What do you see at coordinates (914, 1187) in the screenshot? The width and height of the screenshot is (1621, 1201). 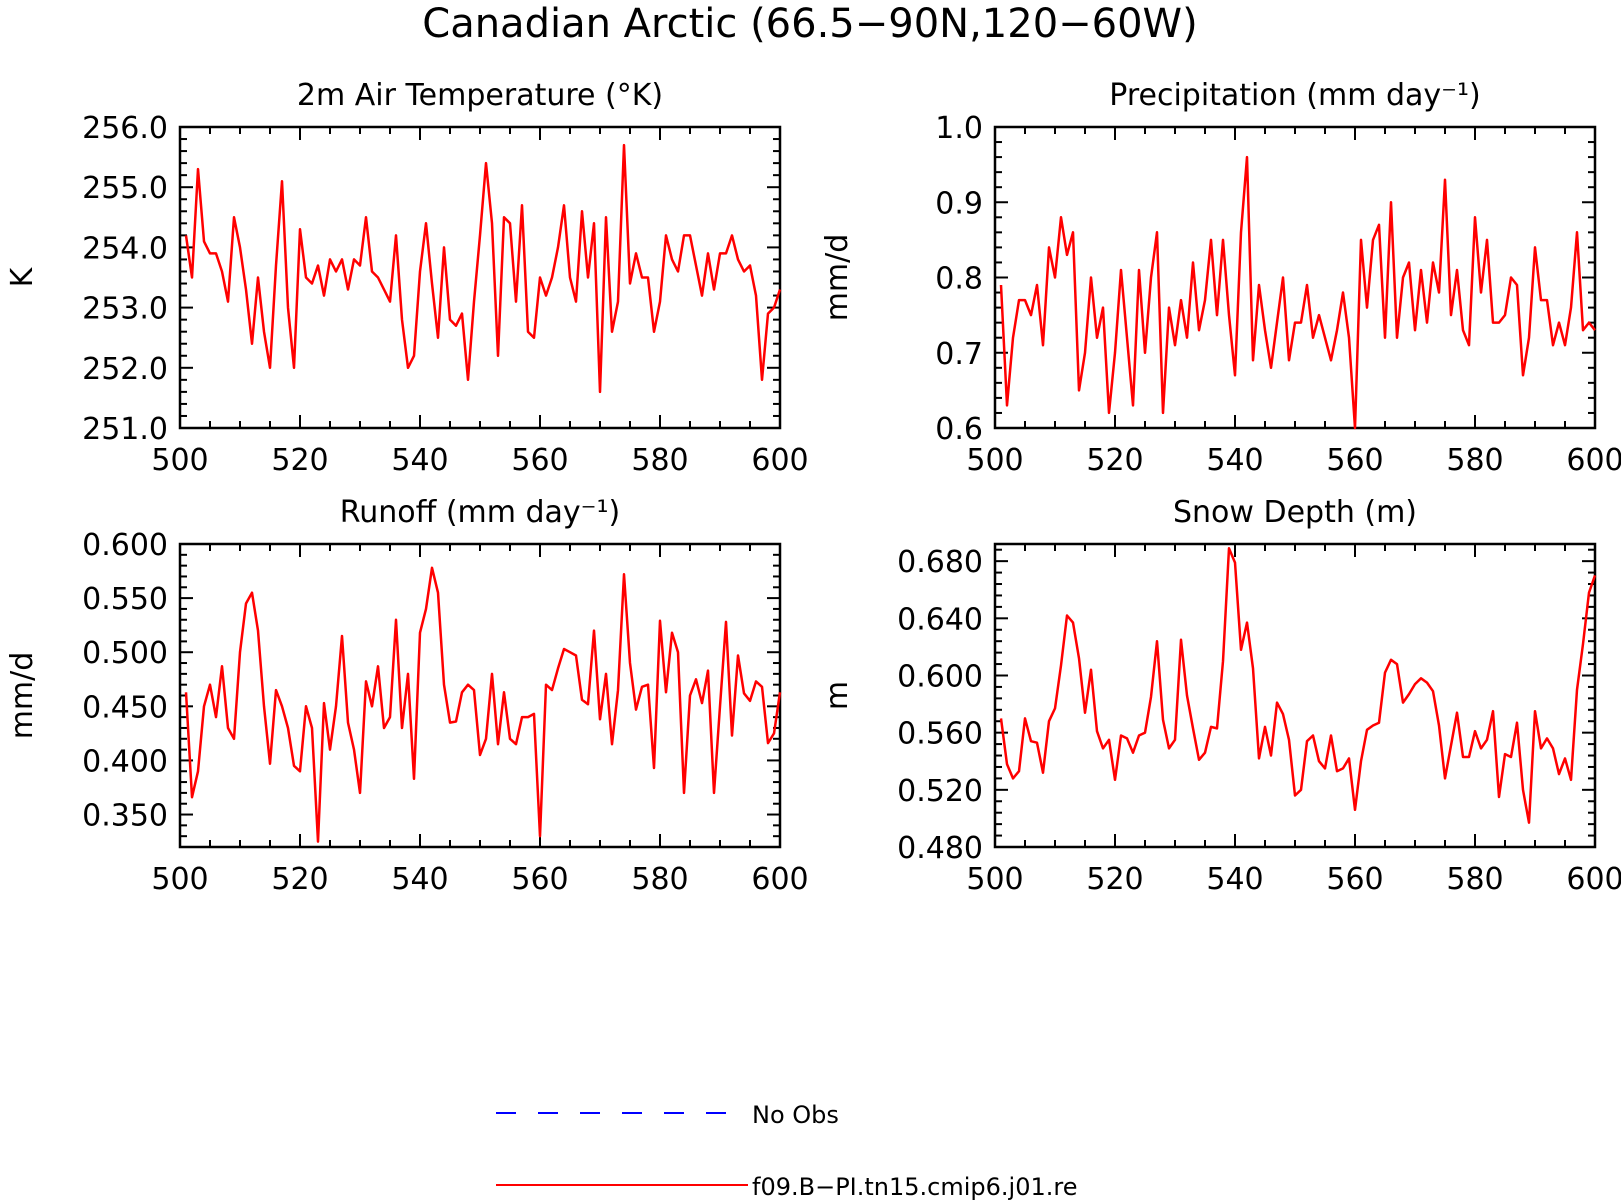 I see `legend-model-label: f09.B−PI.tn15.cmip6.j01.re` at bounding box center [914, 1187].